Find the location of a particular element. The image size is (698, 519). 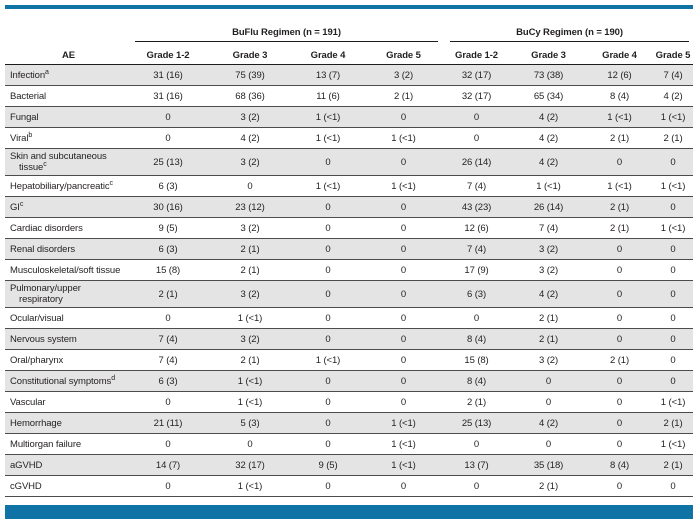

ae-label: aGVHD is located at coordinates (66, 465).